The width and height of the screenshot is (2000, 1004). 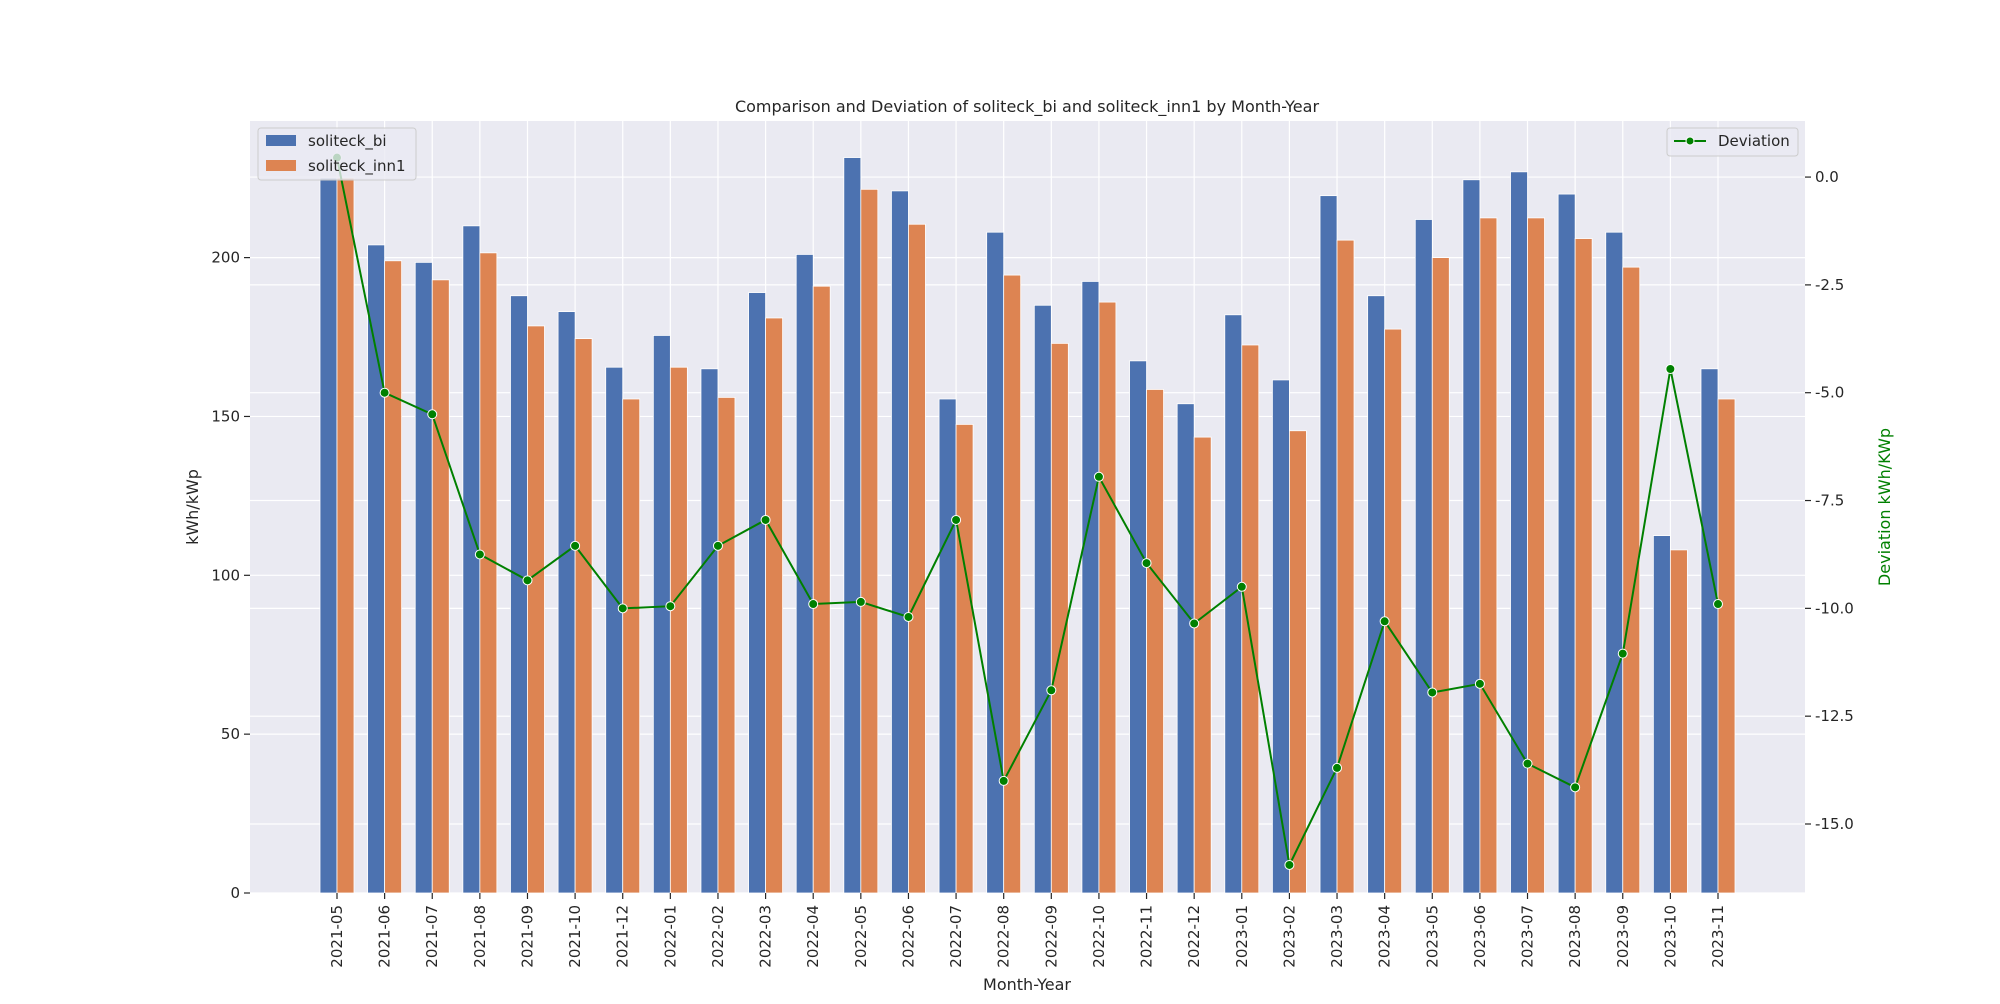 What do you see at coordinates (347, 141) in the screenshot?
I see `legend-label-soliteck-bi: soliteck_bi` at bounding box center [347, 141].